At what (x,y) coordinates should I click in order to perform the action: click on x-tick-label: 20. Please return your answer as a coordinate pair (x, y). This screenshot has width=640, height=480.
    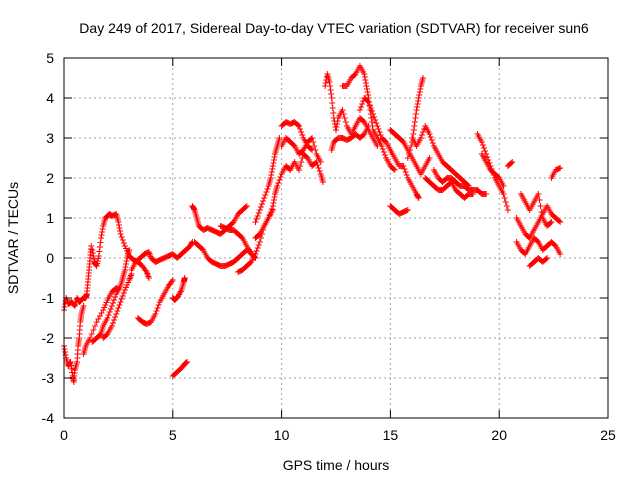
    Looking at the image, I should click on (499, 435).